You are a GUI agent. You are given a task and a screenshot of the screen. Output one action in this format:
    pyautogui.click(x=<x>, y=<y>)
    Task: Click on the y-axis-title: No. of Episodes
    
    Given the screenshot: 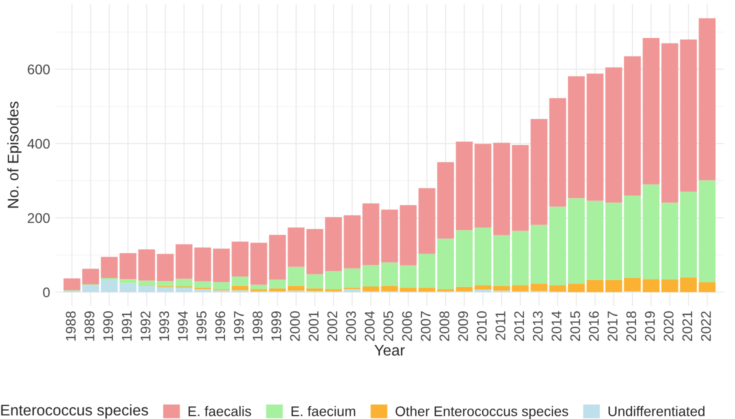 What is the action you would take?
    pyautogui.click(x=14, y=155)
    